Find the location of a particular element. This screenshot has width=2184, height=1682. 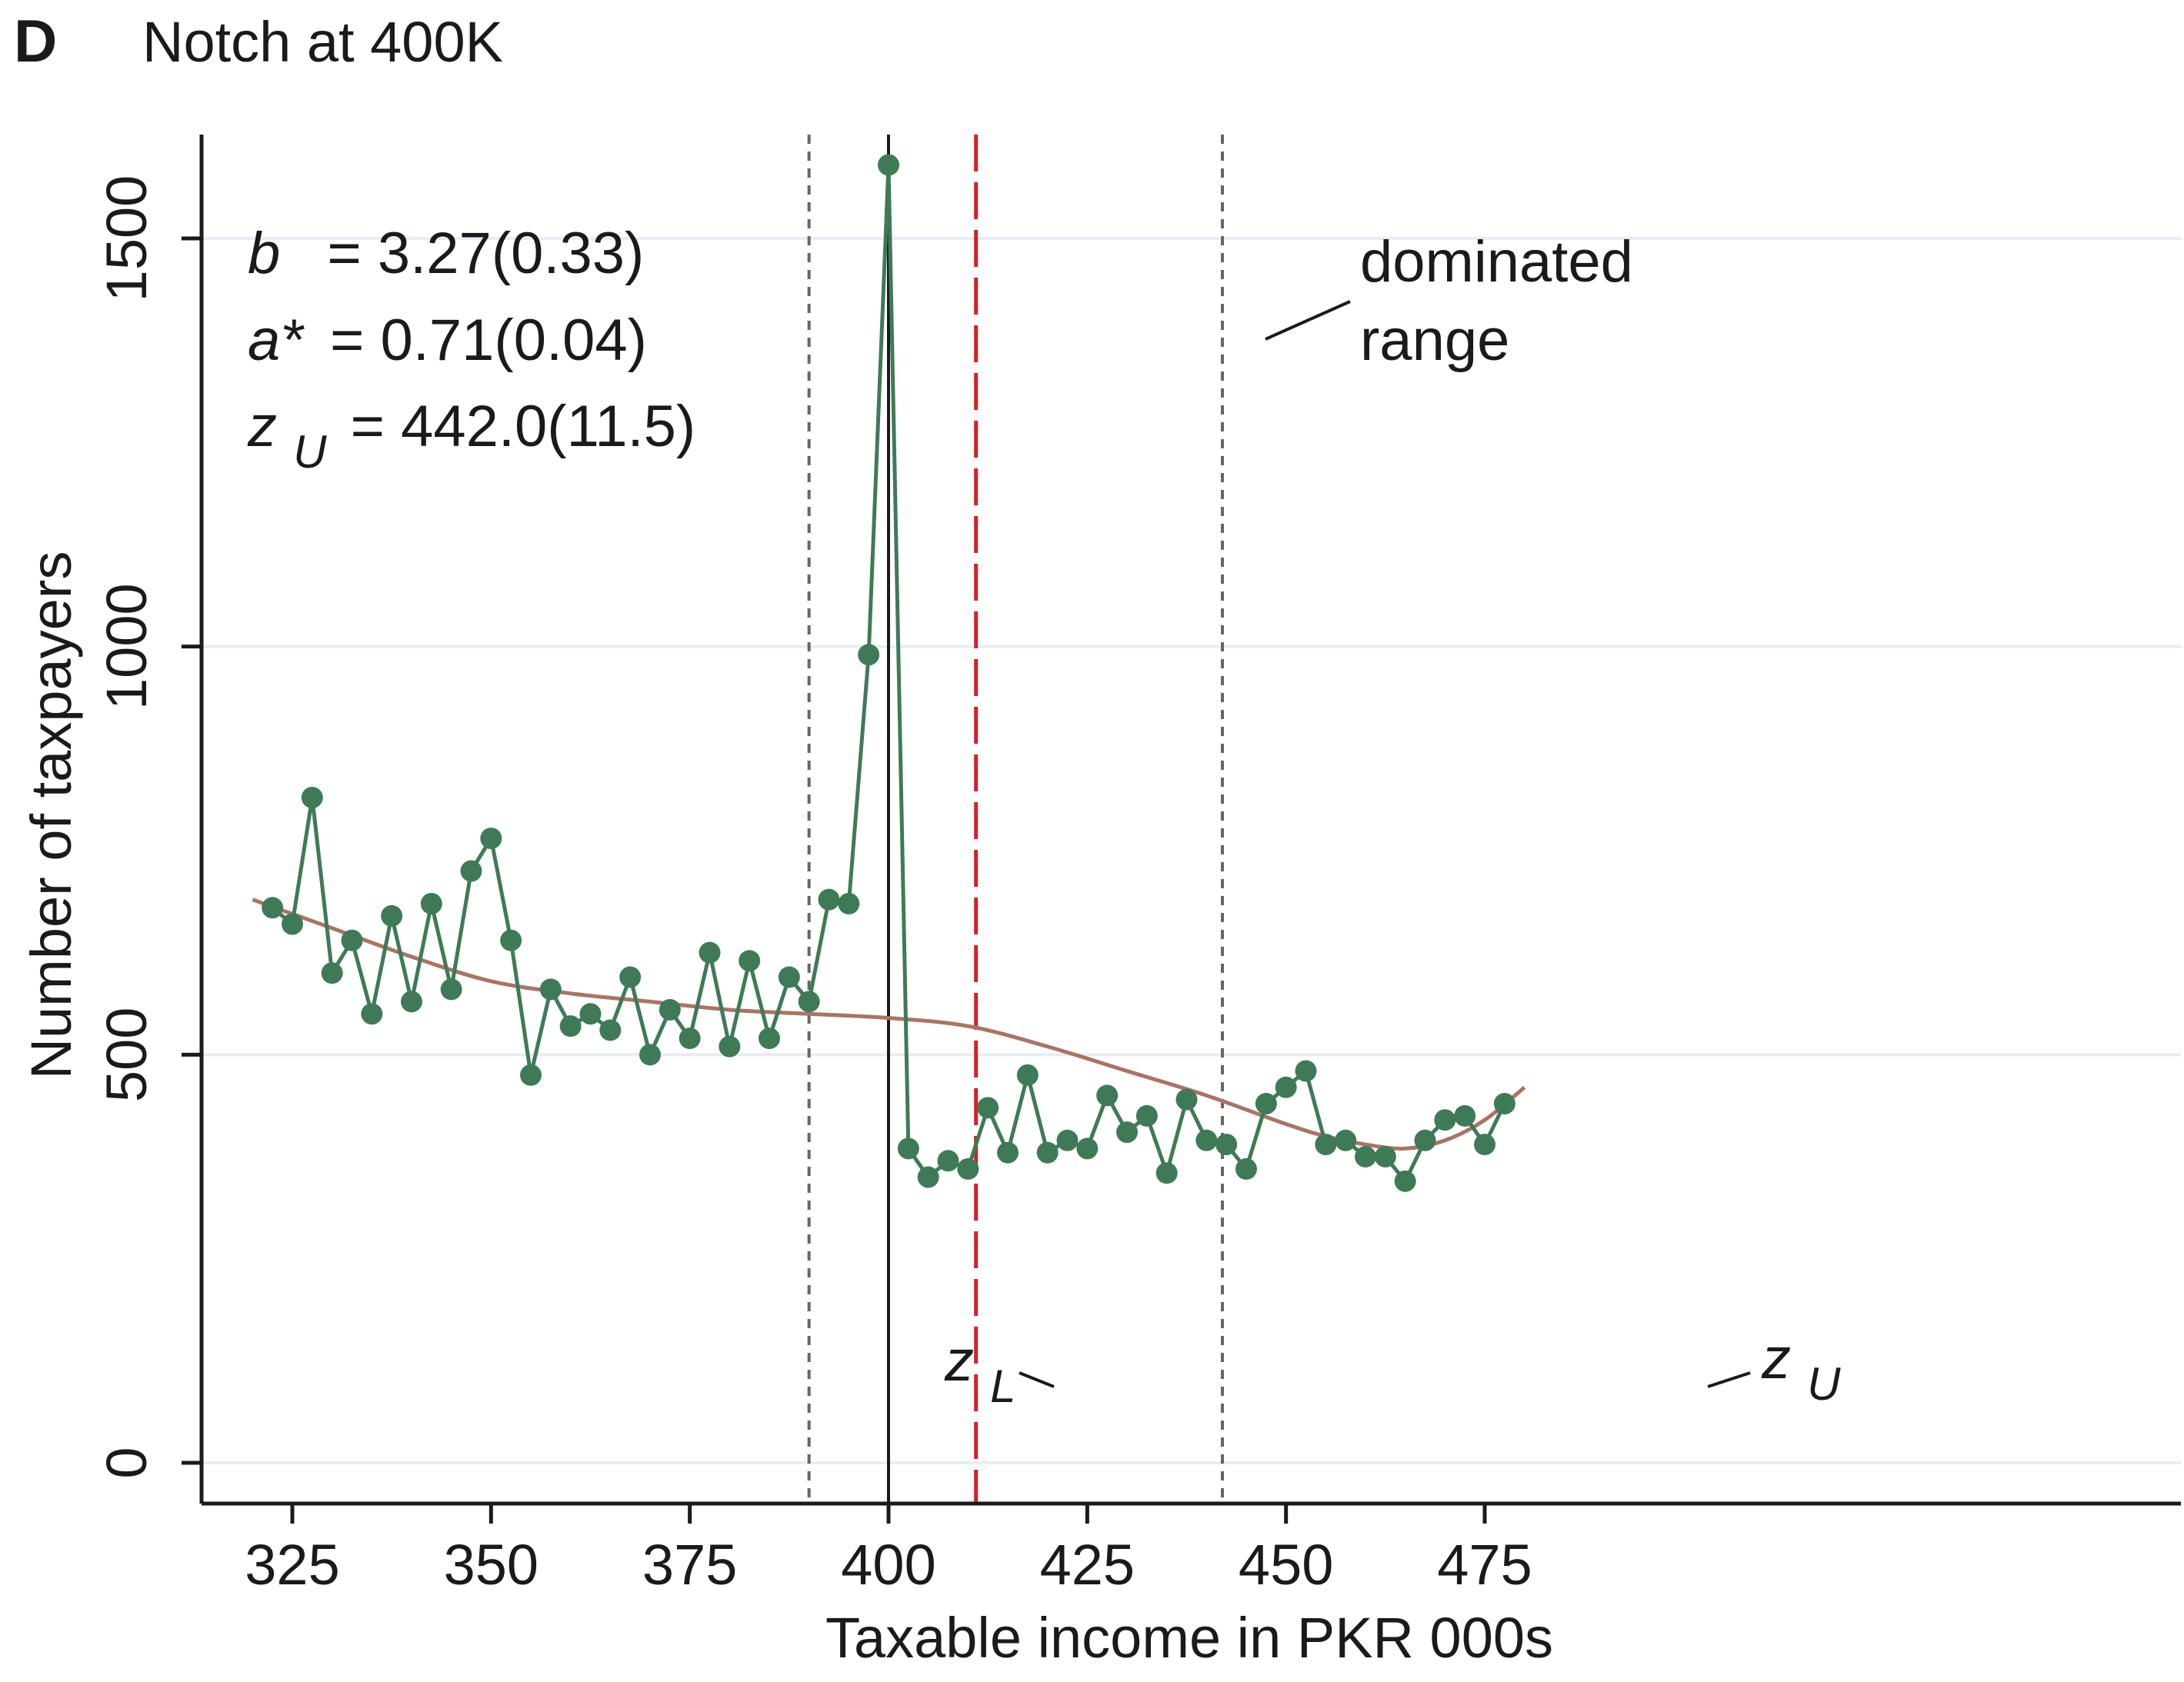

y-tick-label-500: 500 is located at coordinates (127, 1055).